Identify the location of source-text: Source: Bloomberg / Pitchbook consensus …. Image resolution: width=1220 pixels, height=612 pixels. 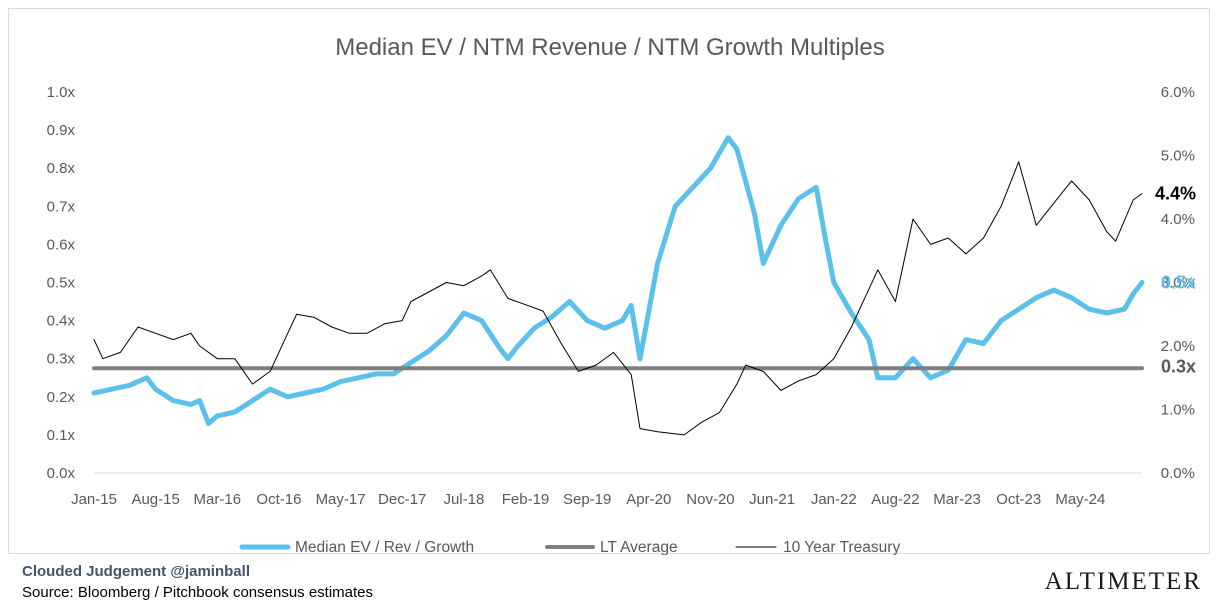
(198, 592).